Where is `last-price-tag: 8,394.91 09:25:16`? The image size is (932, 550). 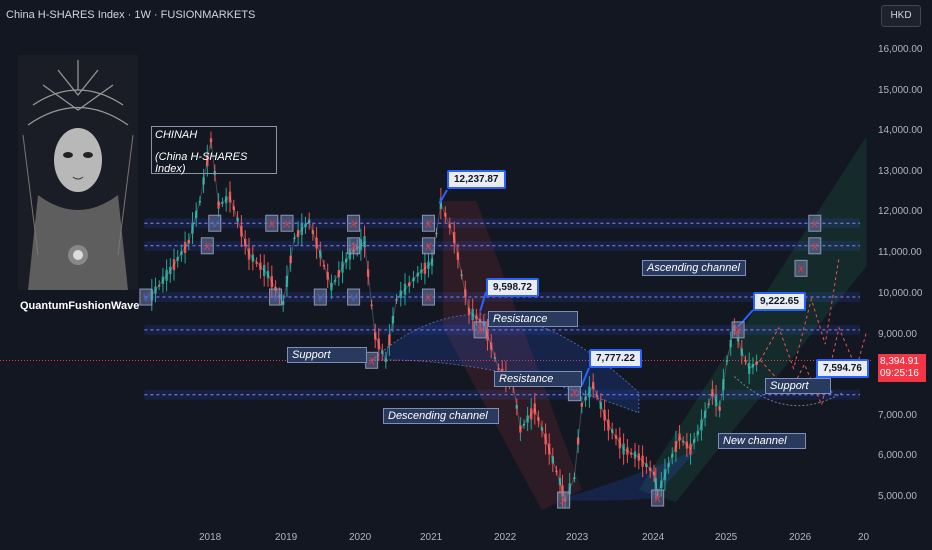
last-price-tag: 8,394.91 09:25:16 is located at coordinates (902, 368).